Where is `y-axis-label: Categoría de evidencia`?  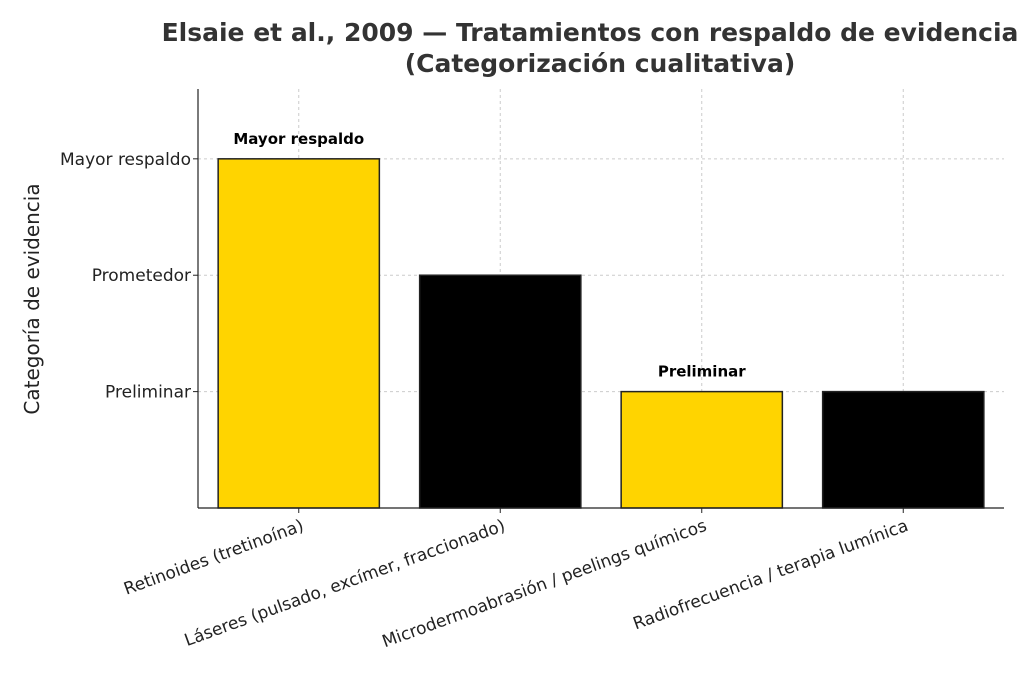 y-axis-label: Categoría de evidencia is located at coordinates (32, 298).